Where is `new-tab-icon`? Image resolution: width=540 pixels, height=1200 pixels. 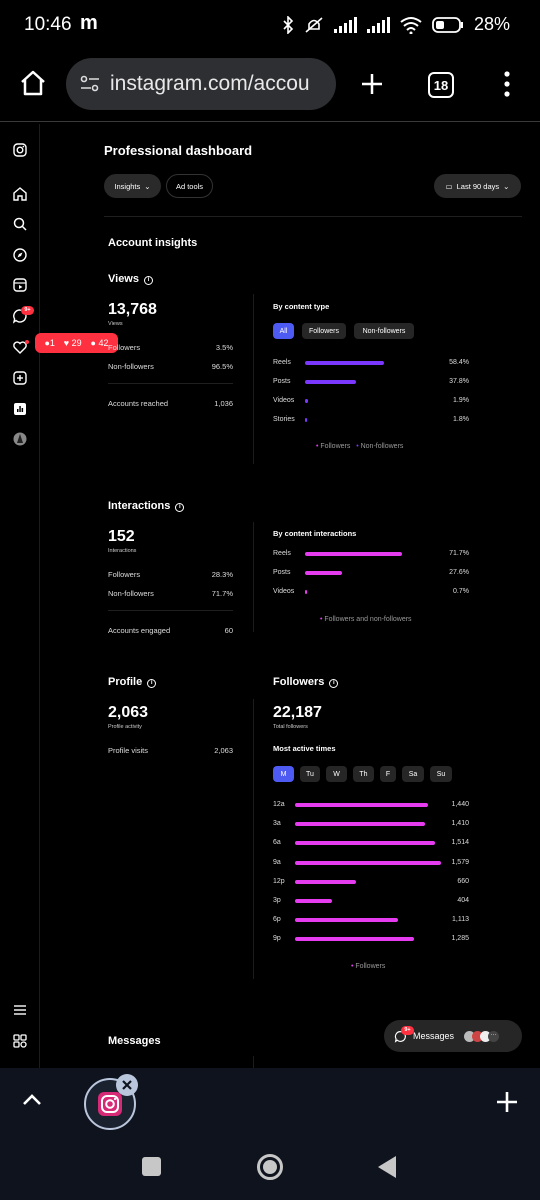
new-tab-icon is located at coordinates (372, 84).